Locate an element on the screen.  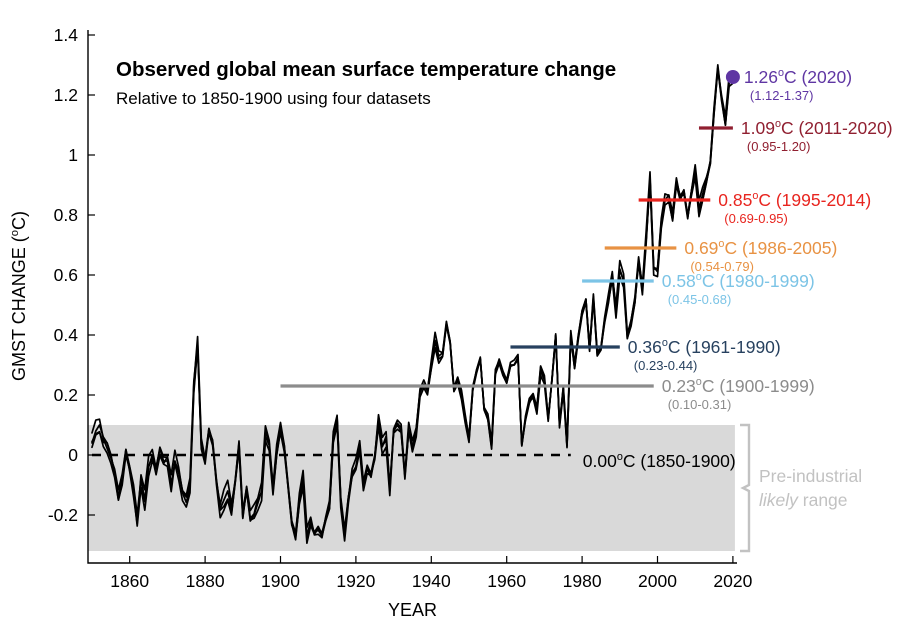
preindustrial-bracket is located at coordinates (745, 488).